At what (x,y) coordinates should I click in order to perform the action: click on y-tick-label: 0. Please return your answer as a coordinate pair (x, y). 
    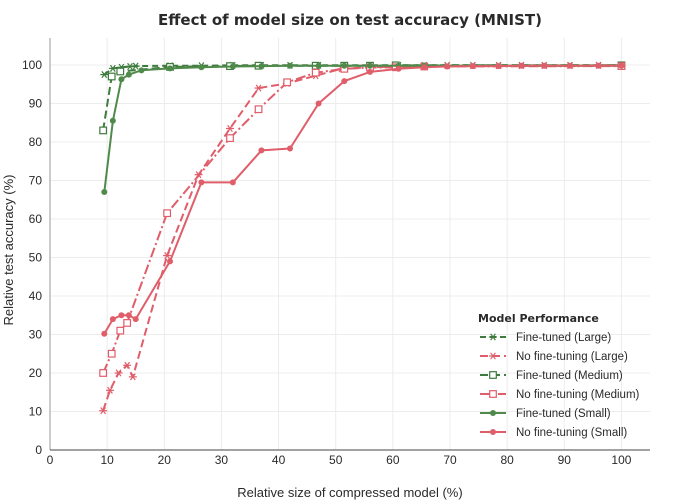
    Looking at the image, I should click on (38, 450).